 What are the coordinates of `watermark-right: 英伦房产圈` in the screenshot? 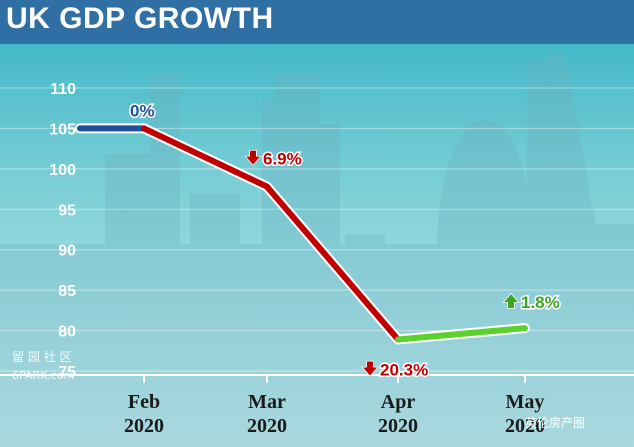 It's located at (555, 423).